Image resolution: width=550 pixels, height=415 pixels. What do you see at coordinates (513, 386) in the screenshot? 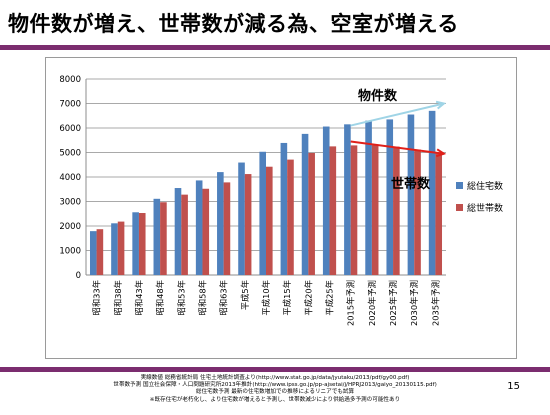
I see `page-number: 15` at bounding box center [513, 386].